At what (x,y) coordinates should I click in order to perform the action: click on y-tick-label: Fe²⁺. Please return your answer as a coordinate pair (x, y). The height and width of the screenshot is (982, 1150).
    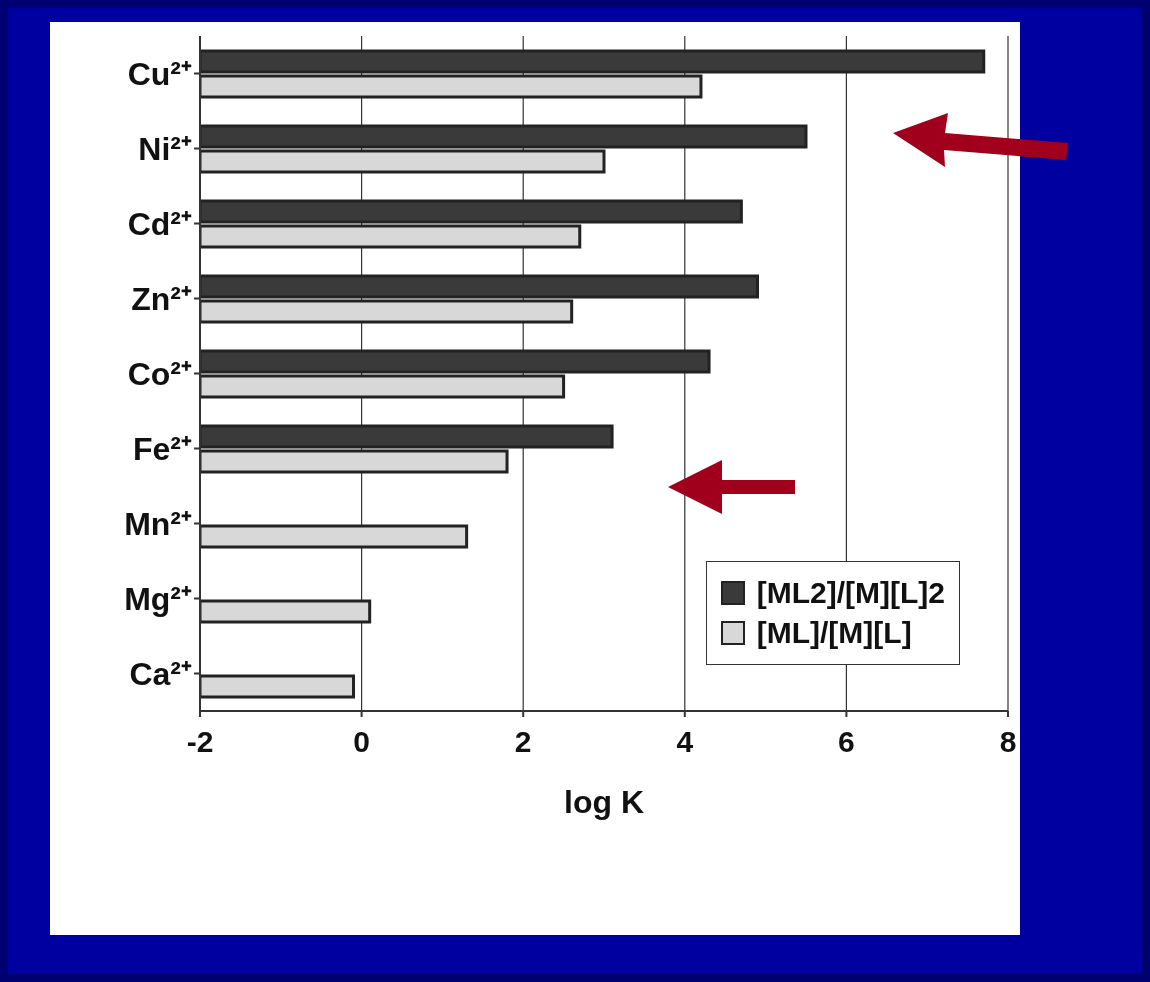
    Looking at the image, I should click on (162, 448).